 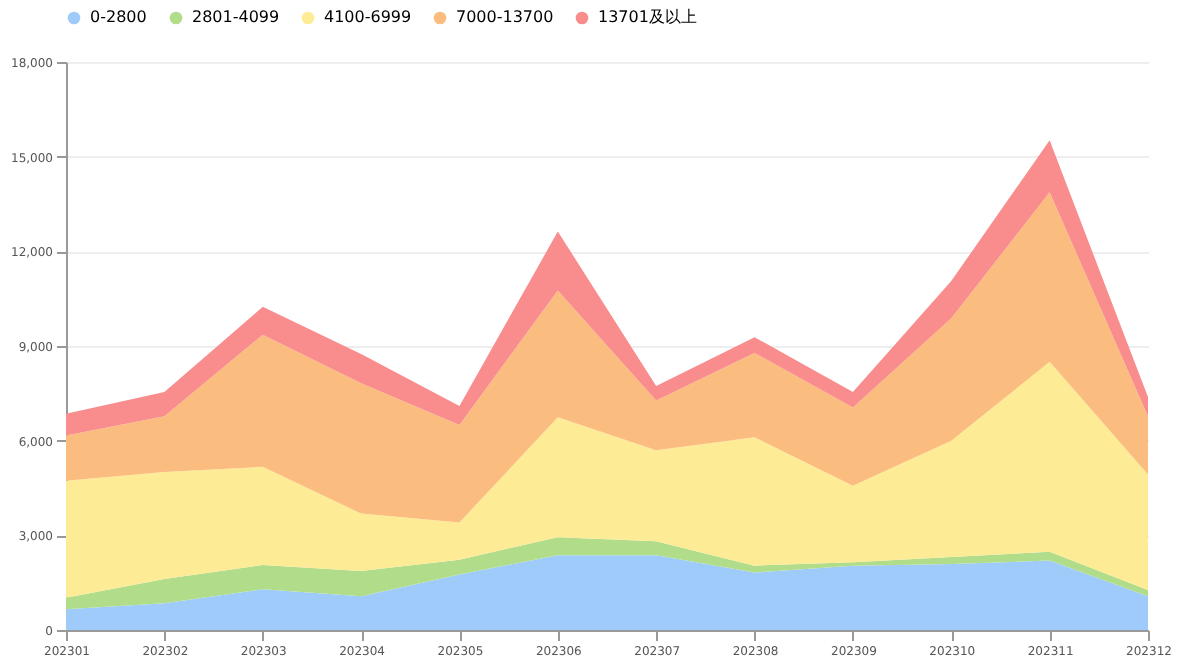 I want to click on legend-label: 13701及以上, so click(x=647, y=17).